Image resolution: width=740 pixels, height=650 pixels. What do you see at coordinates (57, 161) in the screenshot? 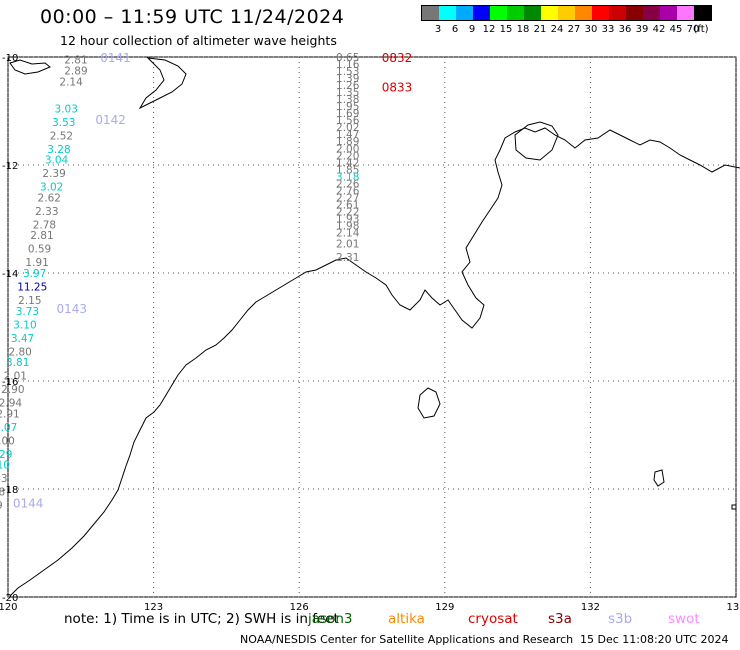
I see `wave-height-label: 3.04` at bounding box center [57, 161].